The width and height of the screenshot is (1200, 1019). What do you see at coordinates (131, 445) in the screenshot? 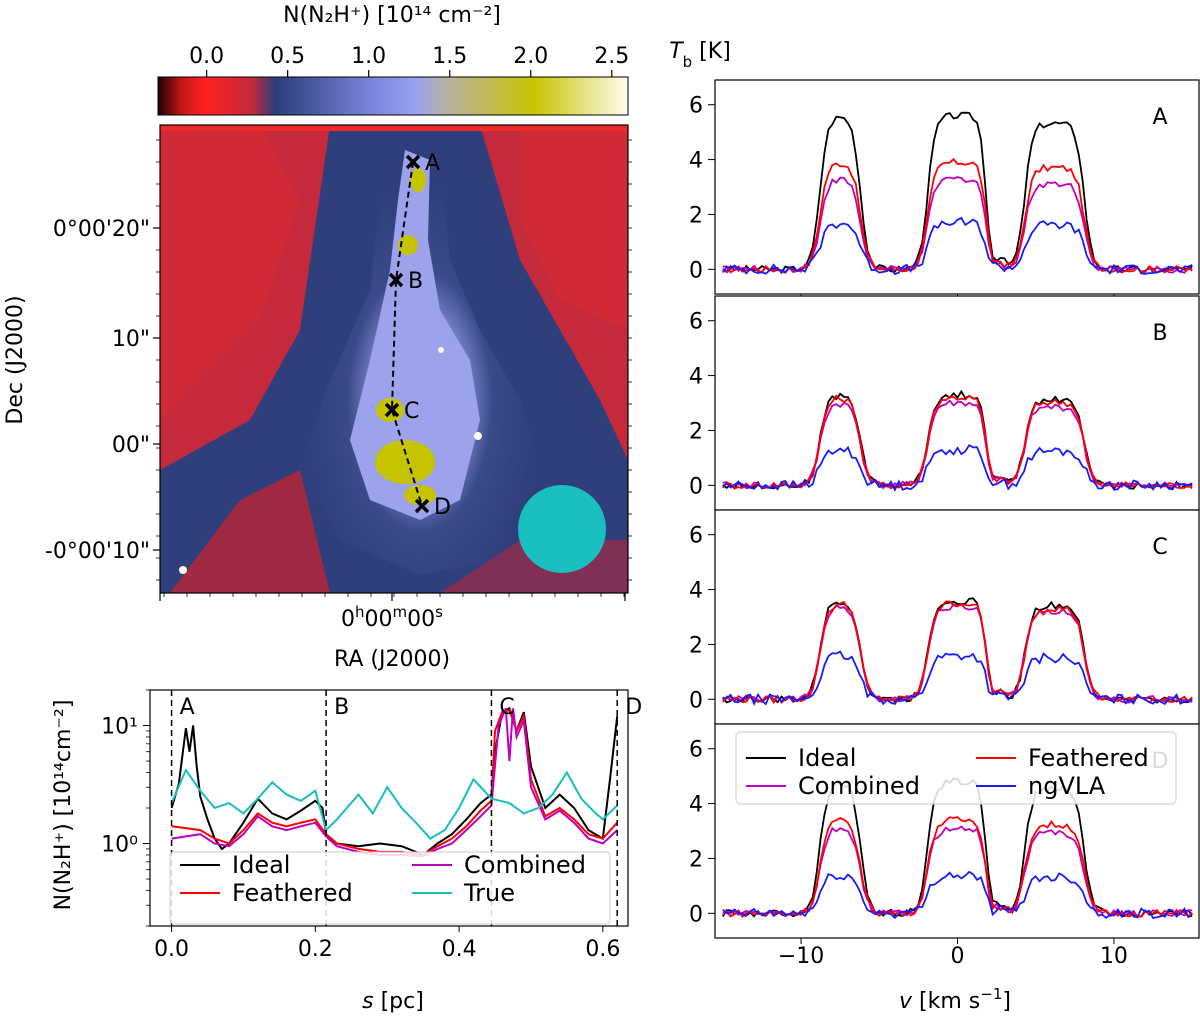
I see `map-ytick-label: 00"` at bounding box center [131, 445].